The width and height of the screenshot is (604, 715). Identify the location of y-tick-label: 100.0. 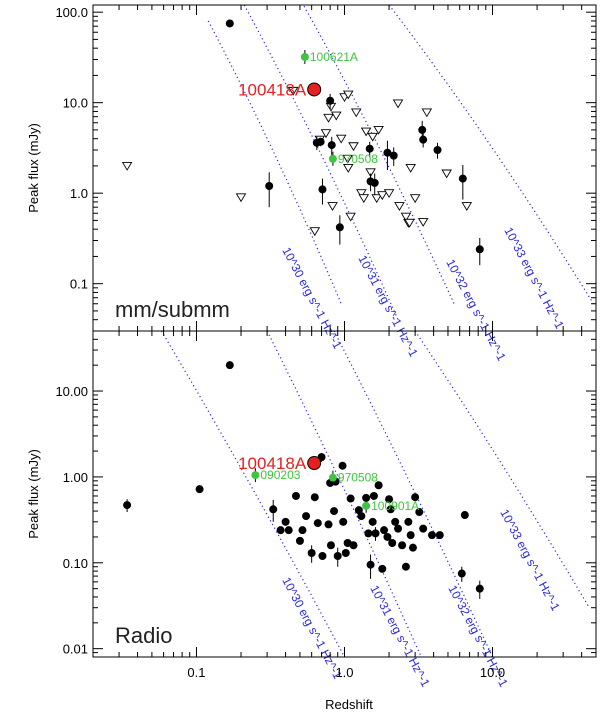
(71, 12).